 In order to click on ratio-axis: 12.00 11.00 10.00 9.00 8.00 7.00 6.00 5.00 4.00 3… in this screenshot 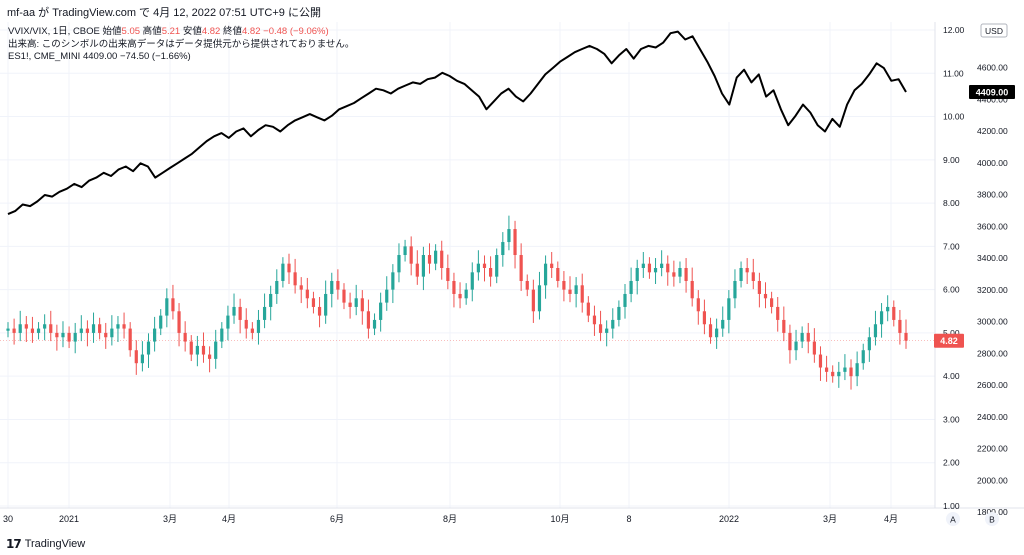, I will do `click(954, 268)`.